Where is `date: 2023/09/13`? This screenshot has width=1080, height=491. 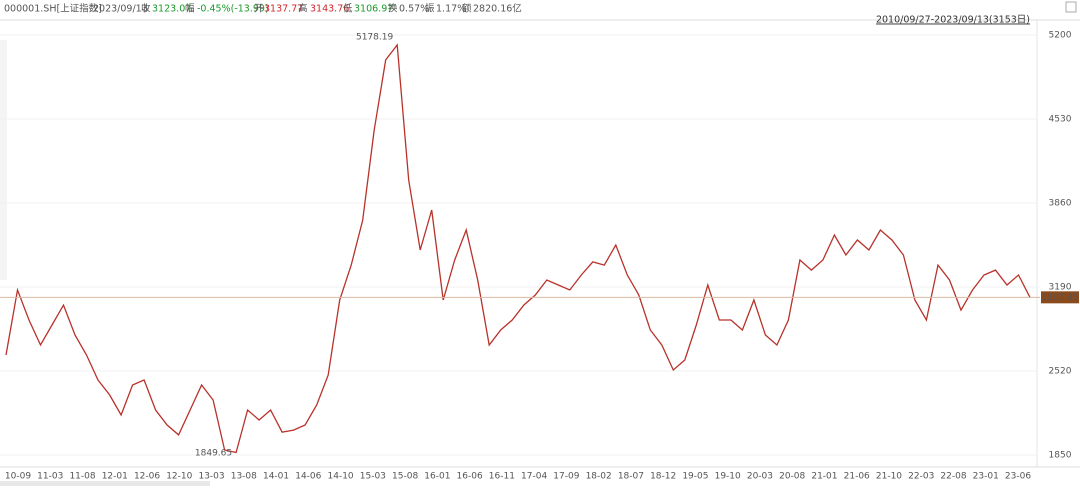
date: 2023/09/13 is located at coordinates (120, 9).